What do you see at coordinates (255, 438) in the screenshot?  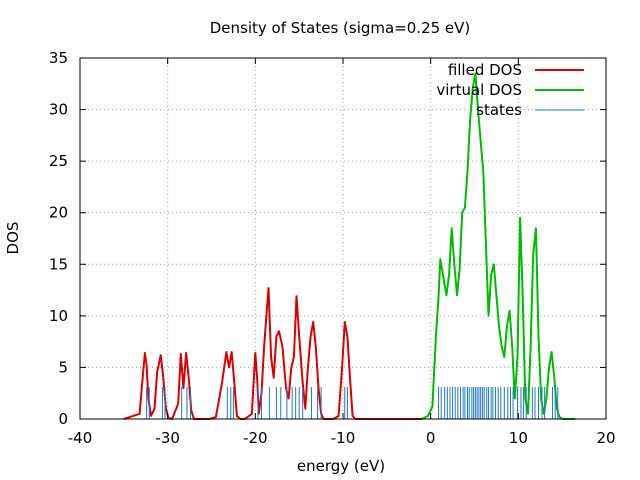 I see `x-tick-label: -20` at bounding box center [255, 438].